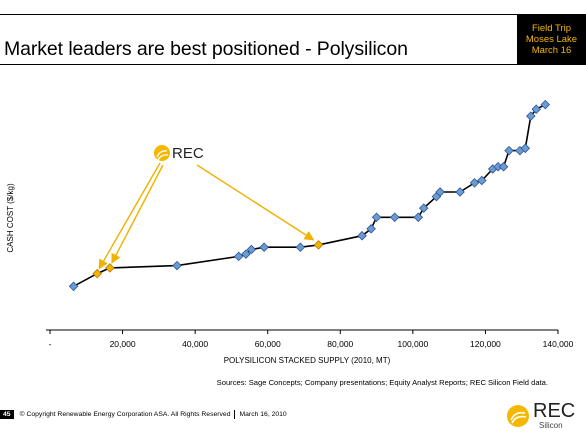 The image size is (586, 433). Describe the element at coordinates (340, 344) in the screenshot. I see `x-tick-label-4: 80,000` at that location.